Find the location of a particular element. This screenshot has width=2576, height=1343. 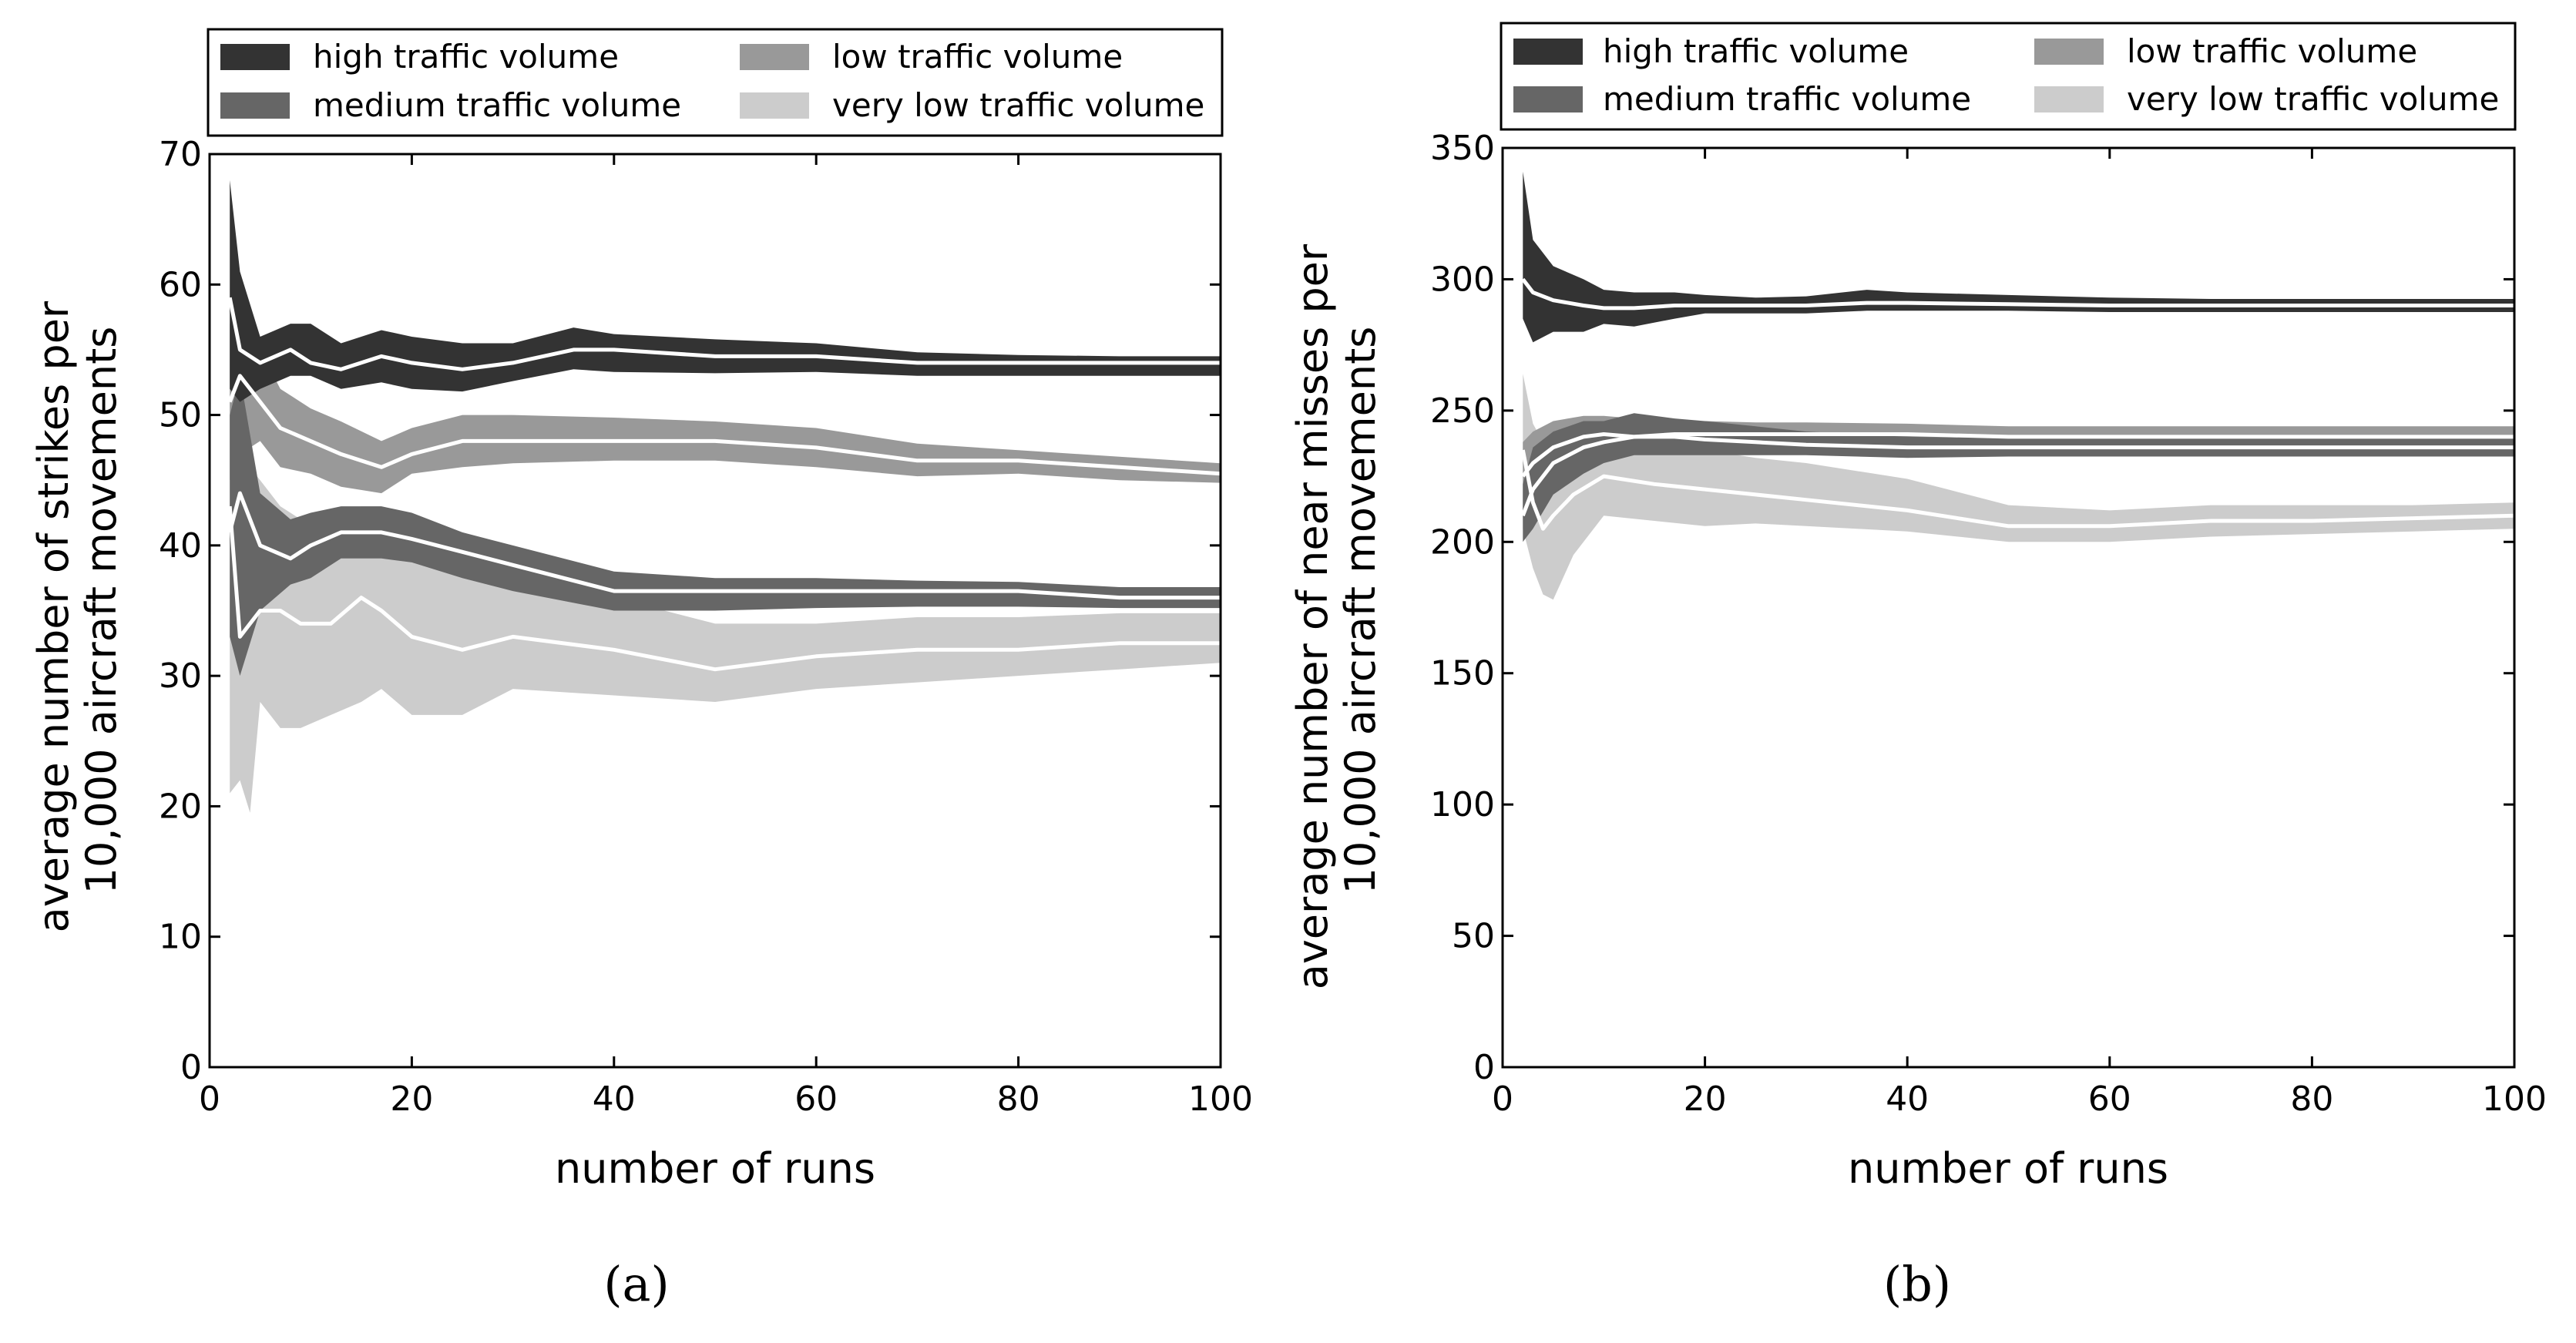

chart-a-ytick-label-5: 50 is located at coordinates (180, 415).